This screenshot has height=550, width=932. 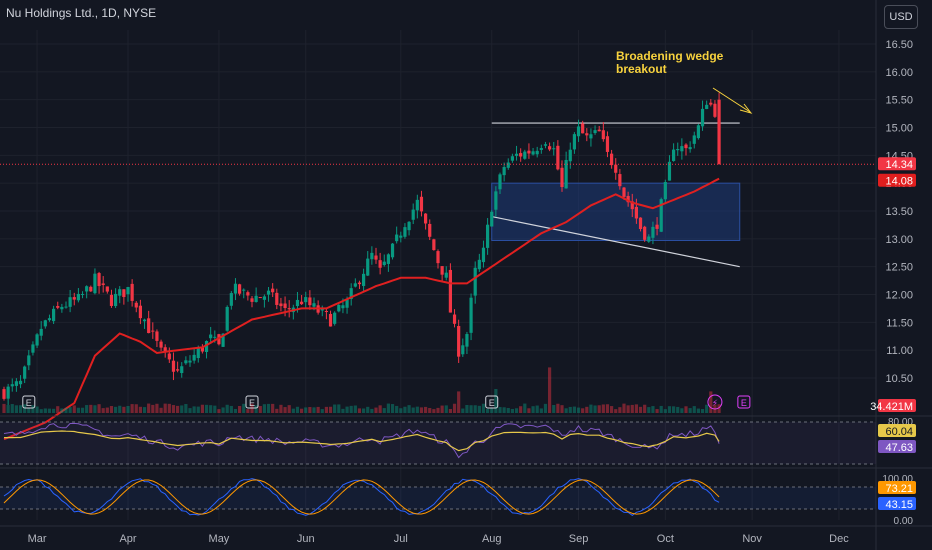 What do you see at coordinates (901, 17) in the screenshot?
I see `currency-button: USD` at bounding box center [901, 17].